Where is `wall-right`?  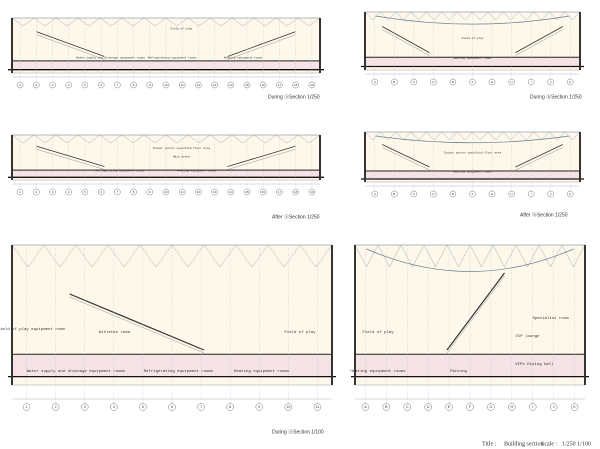
wall-right is located at coordinates (585, 315).